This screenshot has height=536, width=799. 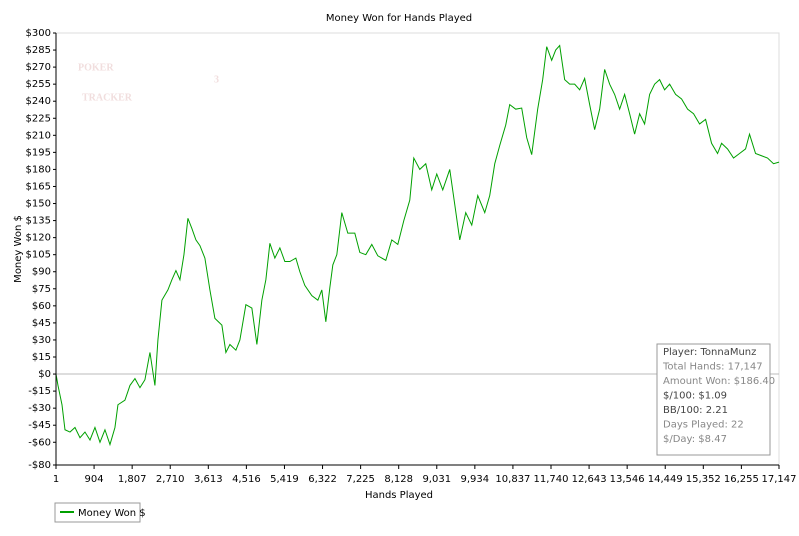 I want to click on y-tick-label: -$80, so click(x=39, y=465).